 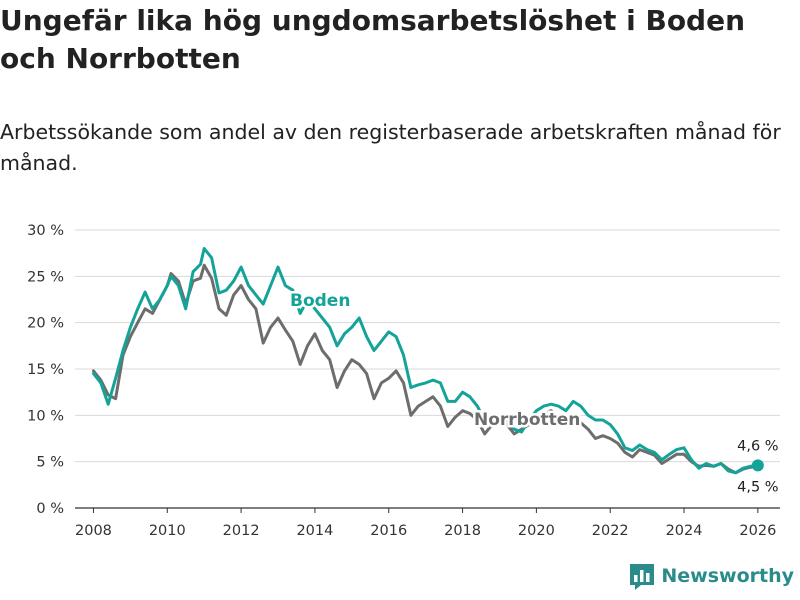 I want to click on y-tick-label: 25 %, so click(x=45, y=277).